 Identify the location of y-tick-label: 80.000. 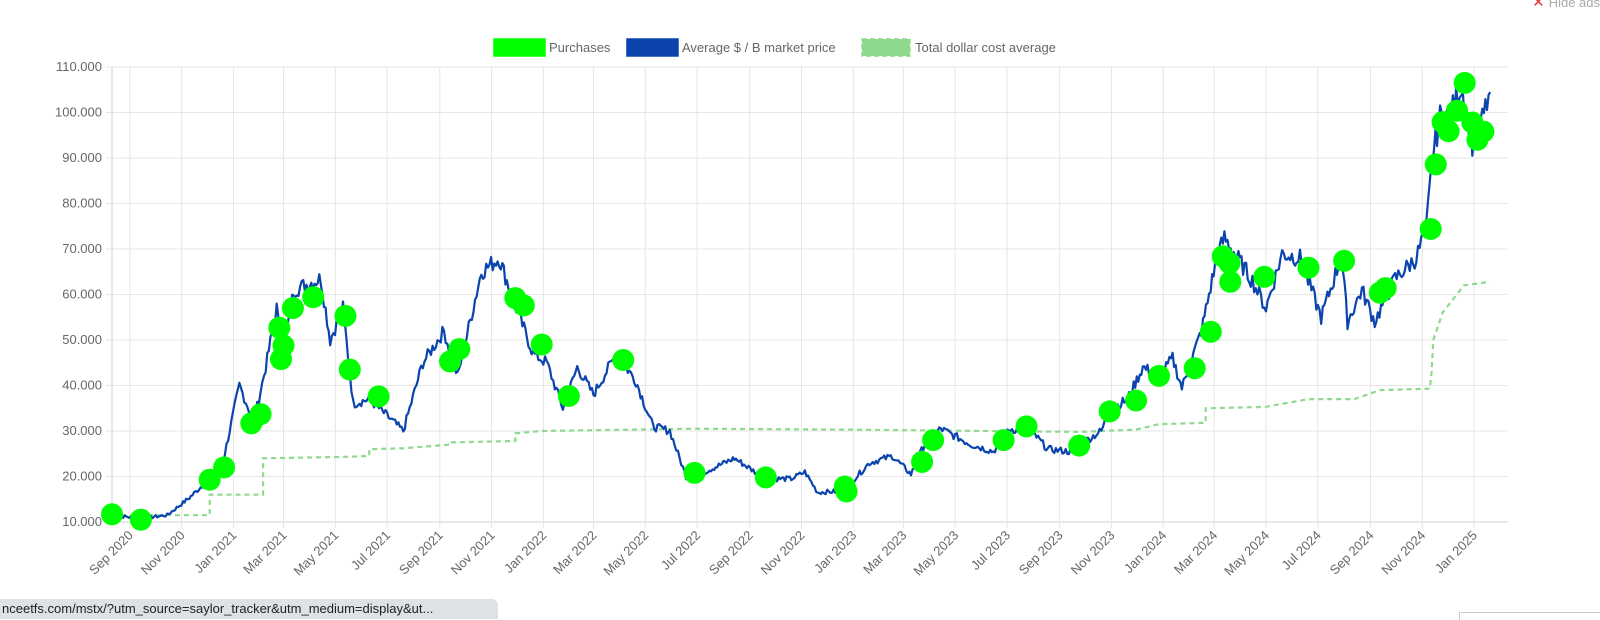
(82, 203).